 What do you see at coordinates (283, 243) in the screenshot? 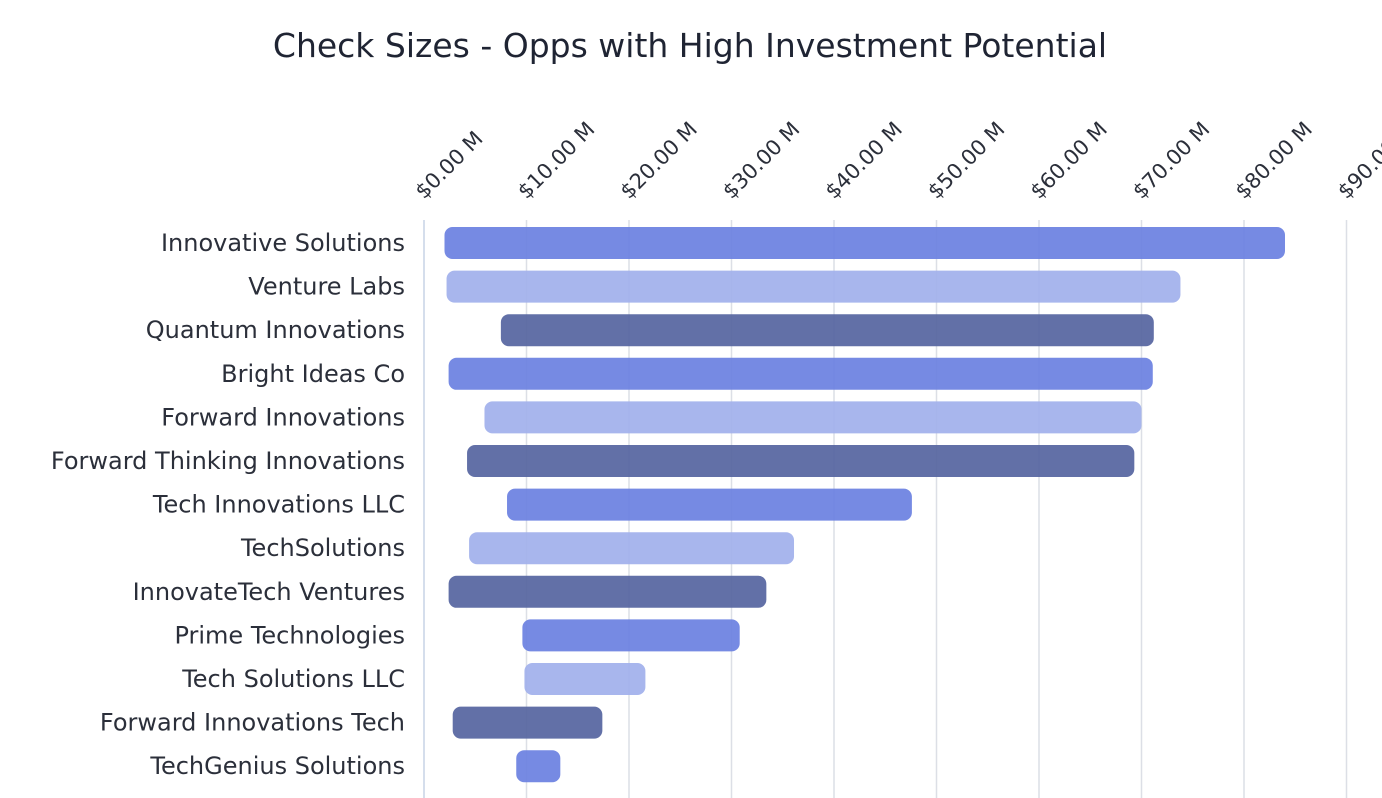
I see `category-label: Innovative Solutions` at bounding box center [283, 243].